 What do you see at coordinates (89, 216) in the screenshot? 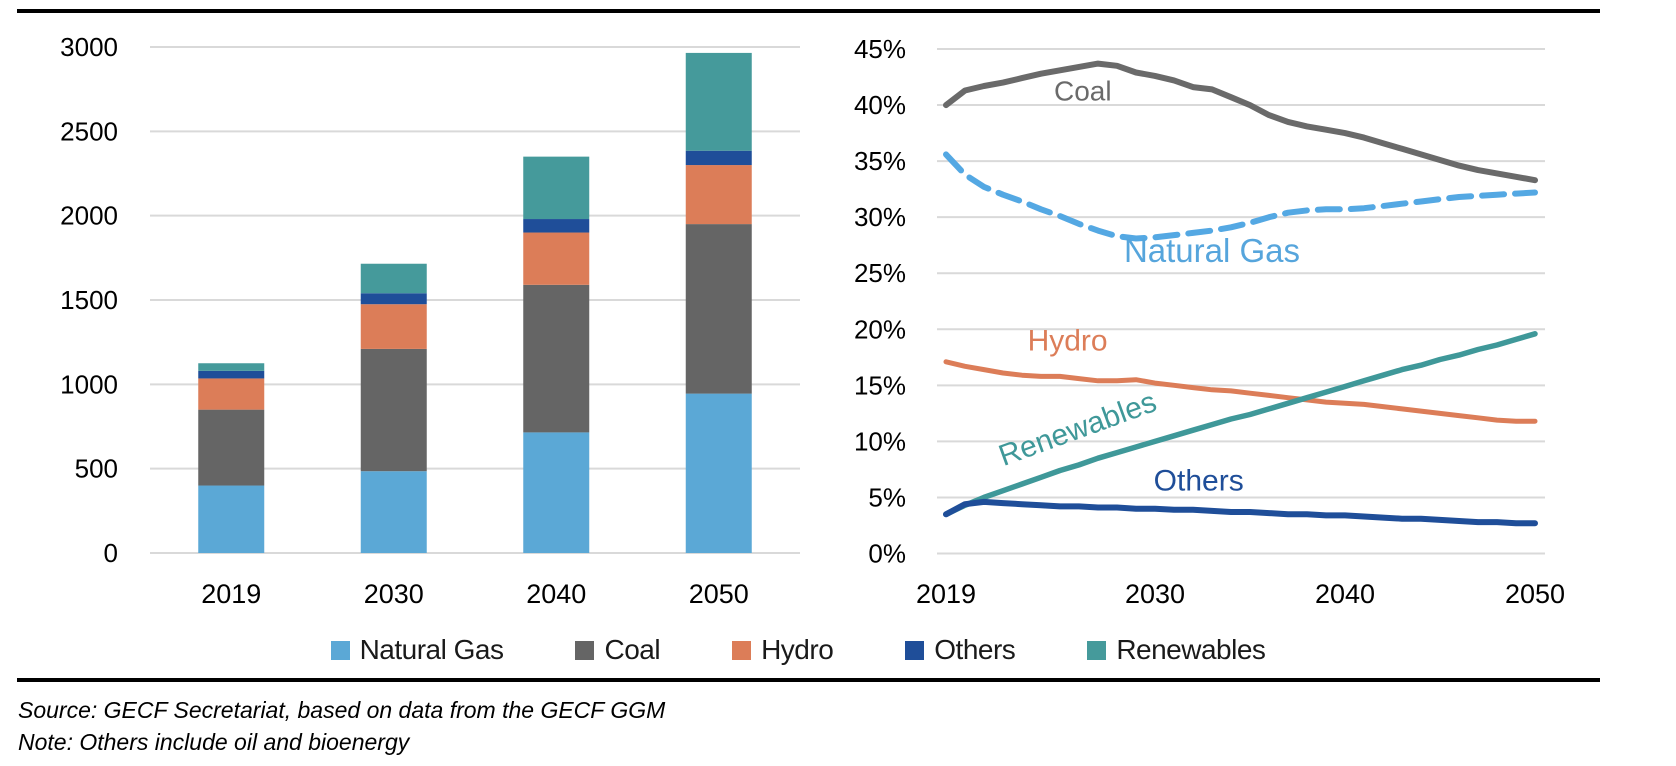
I see `y-axis-tick-label: 2000` at bounding box center [89, 216].